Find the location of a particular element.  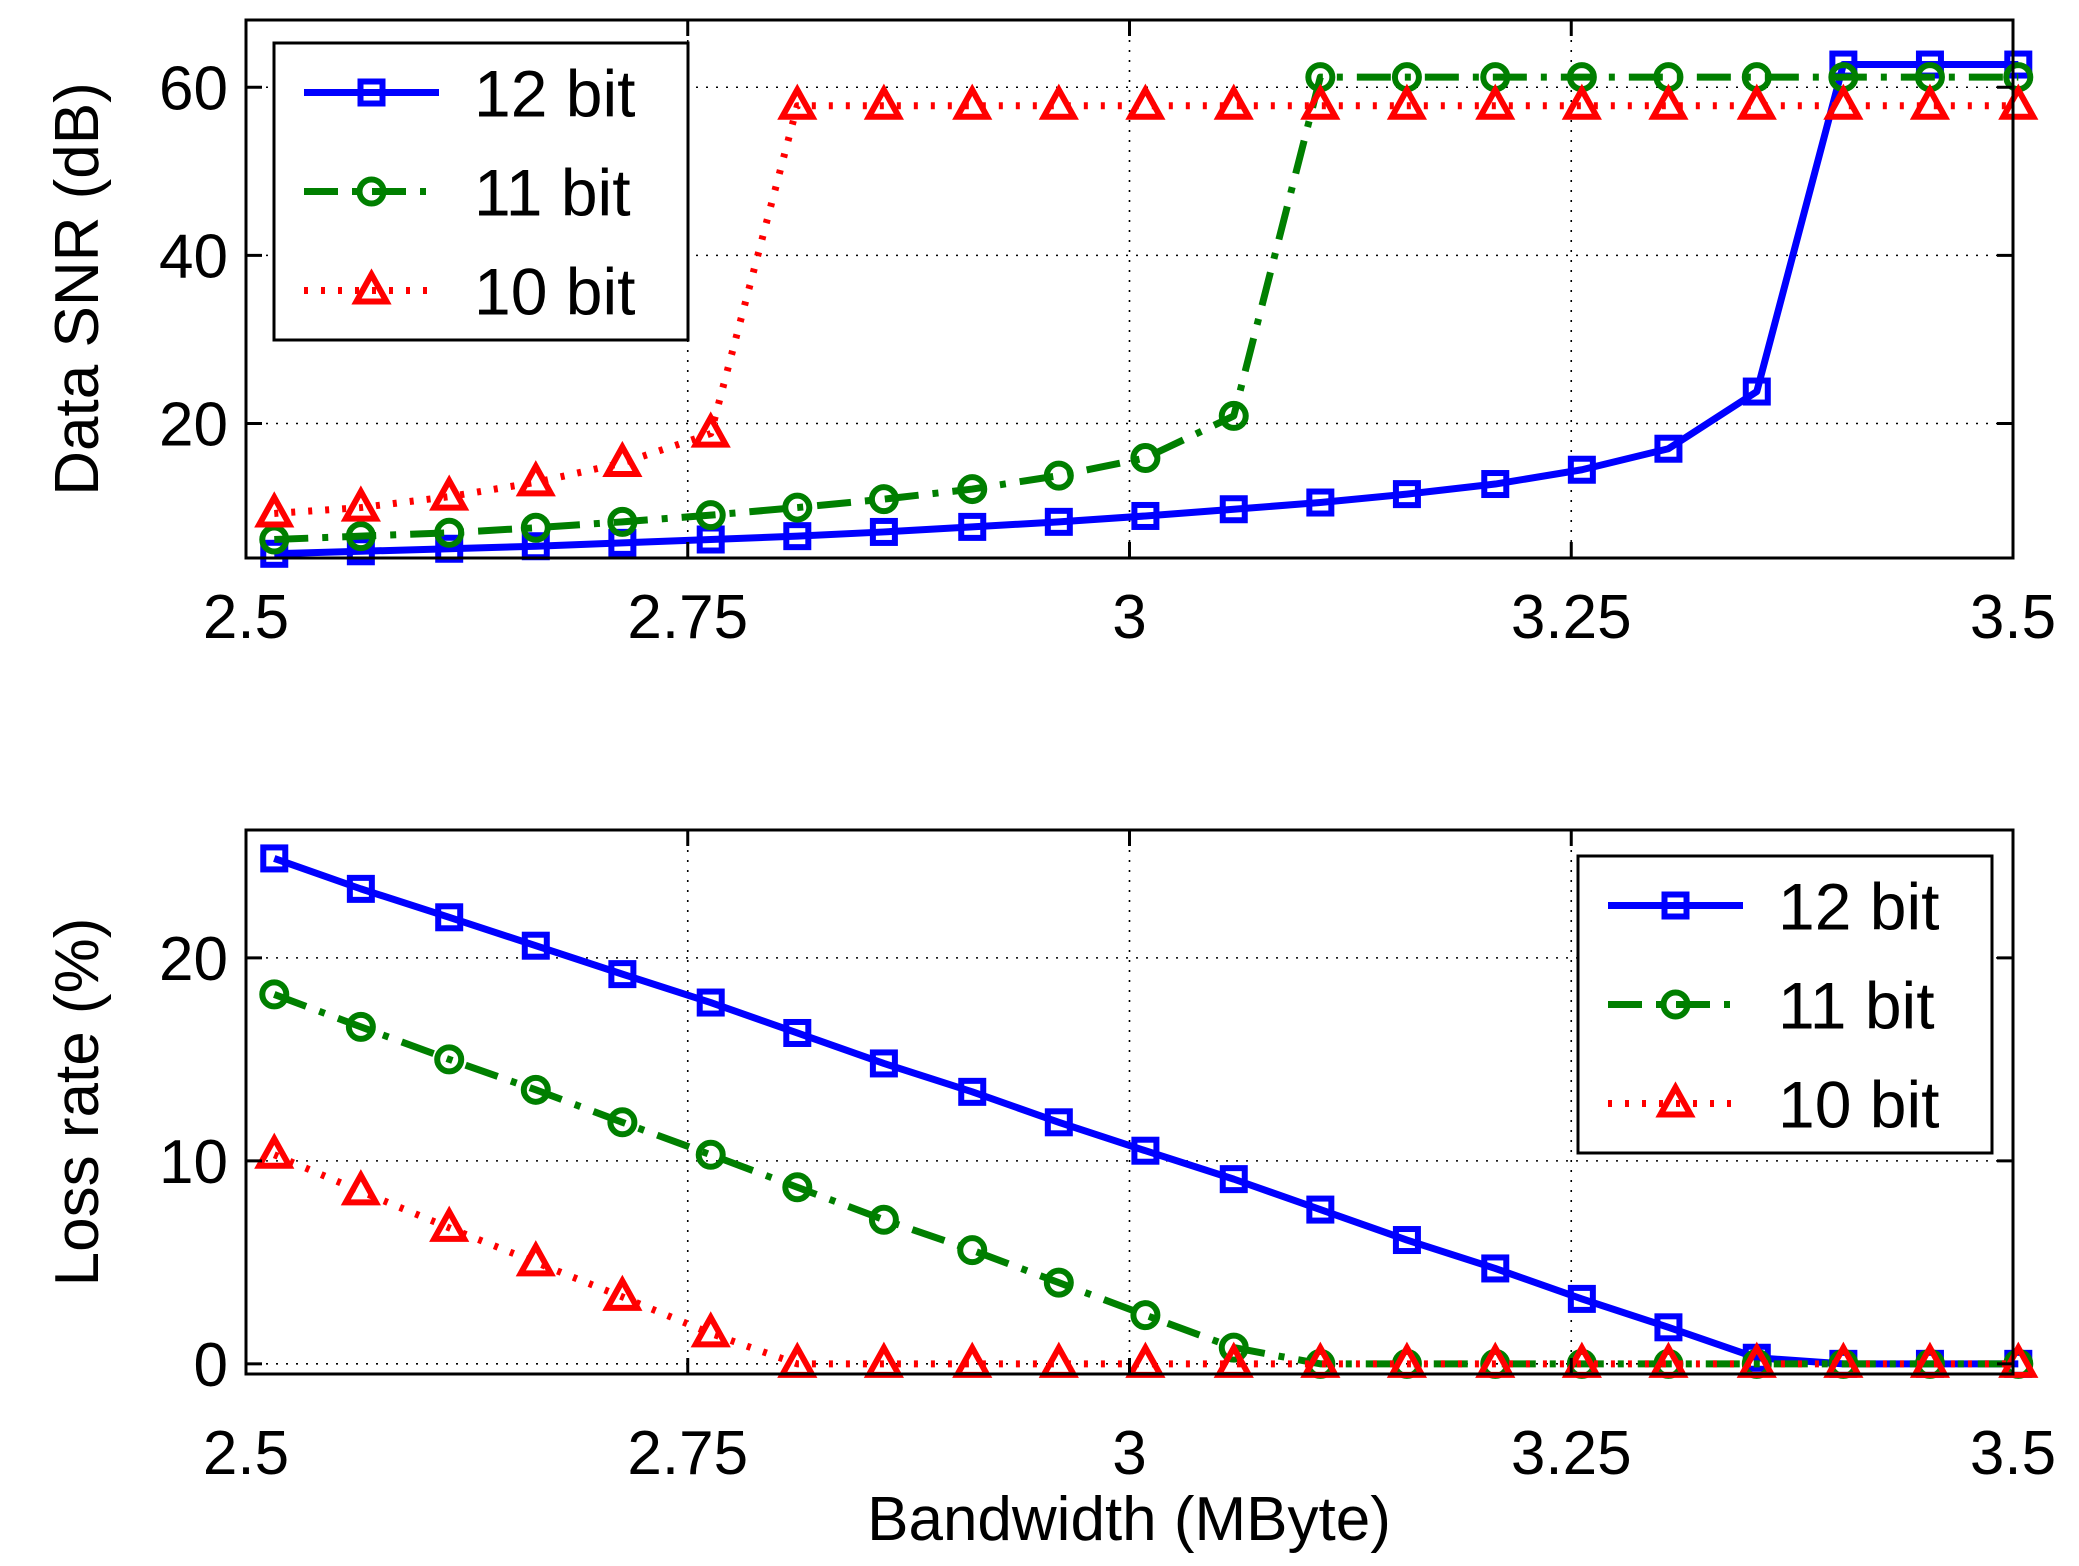

loss-x-tick-label: 3 is located at coordinates (1129, 1453).